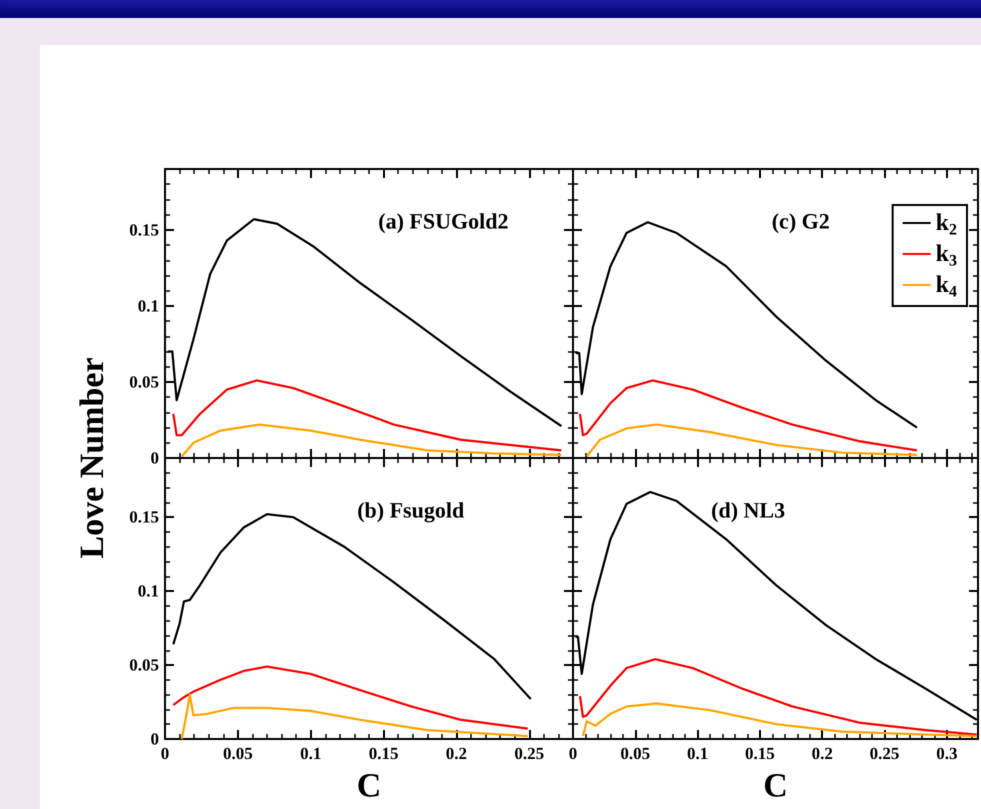 This screenshot has width=981, height=809. I want to click on text: (a) FSUGold2, so click(443, 221).